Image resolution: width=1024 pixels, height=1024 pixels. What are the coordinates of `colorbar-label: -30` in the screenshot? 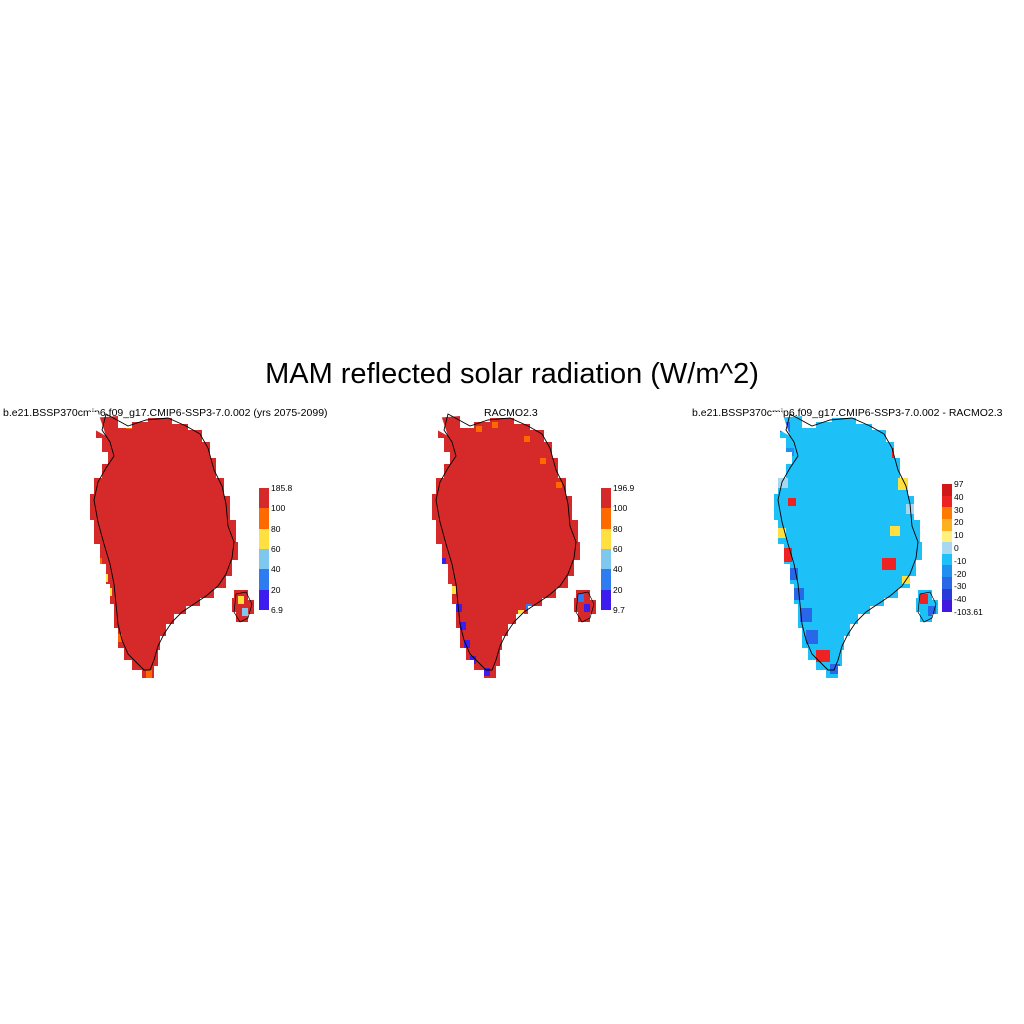 It's located at (960, 586).